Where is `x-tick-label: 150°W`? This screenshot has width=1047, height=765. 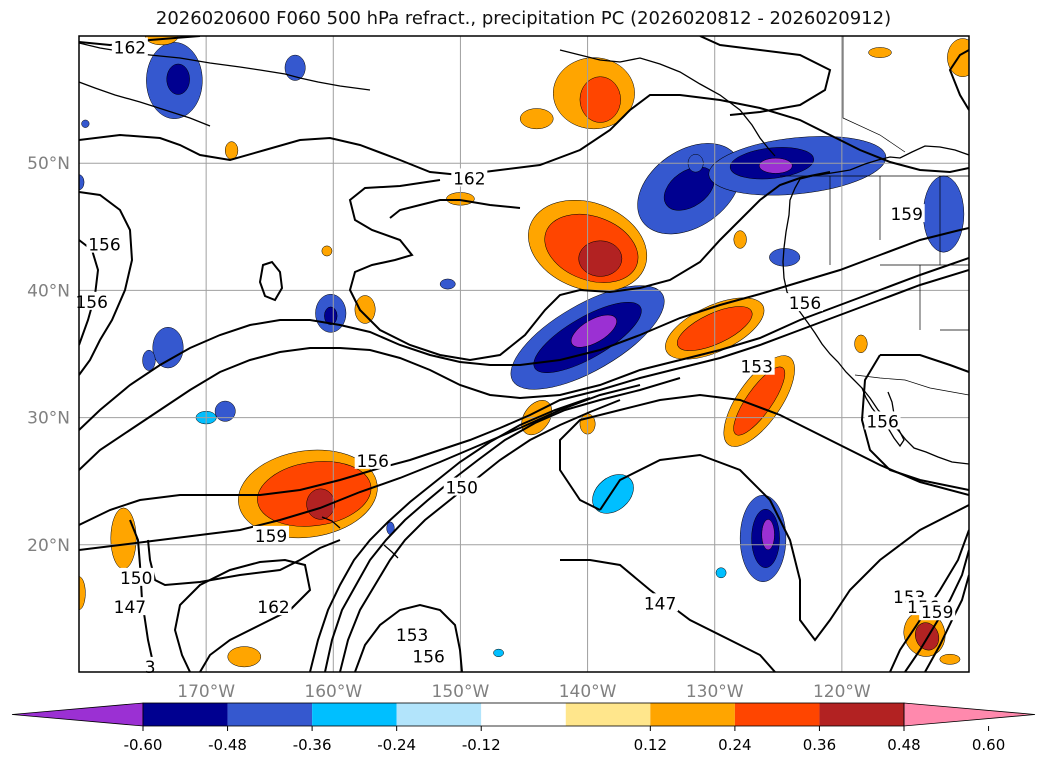 x-tick-label: 150°W is located at coordinates (461, 692).